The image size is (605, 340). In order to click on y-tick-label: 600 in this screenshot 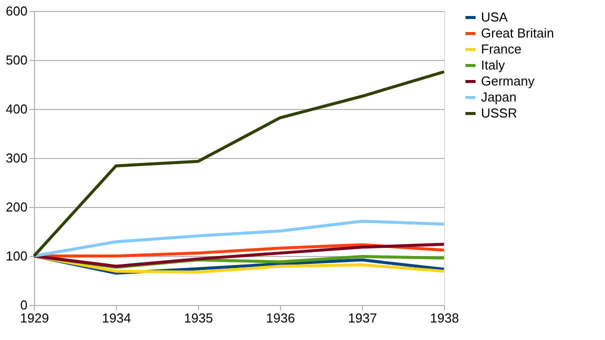, I will do `click(17, 11)`.